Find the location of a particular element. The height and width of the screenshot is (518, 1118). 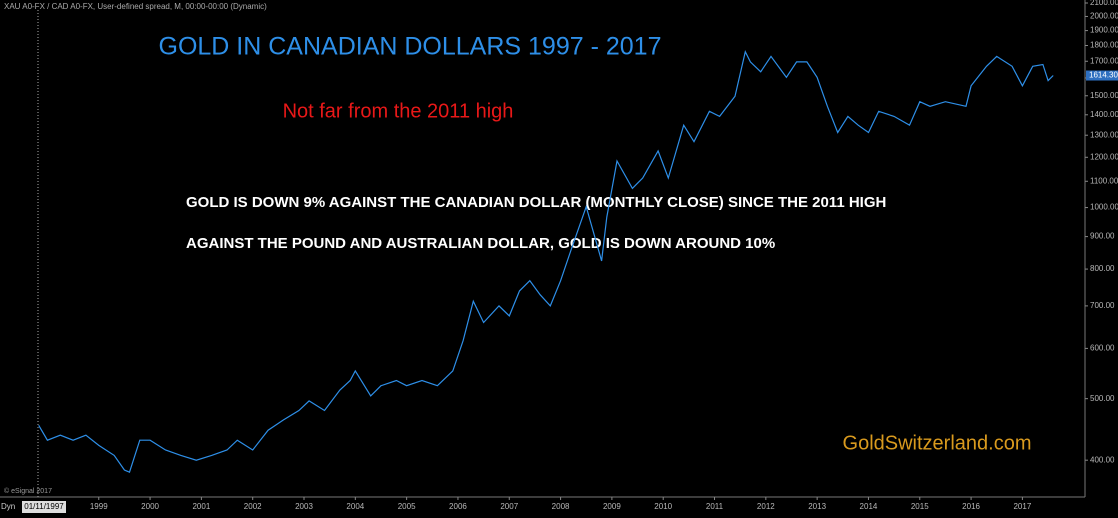

y-tick-label: 1500.00 is located at coordinates (1104, 95).